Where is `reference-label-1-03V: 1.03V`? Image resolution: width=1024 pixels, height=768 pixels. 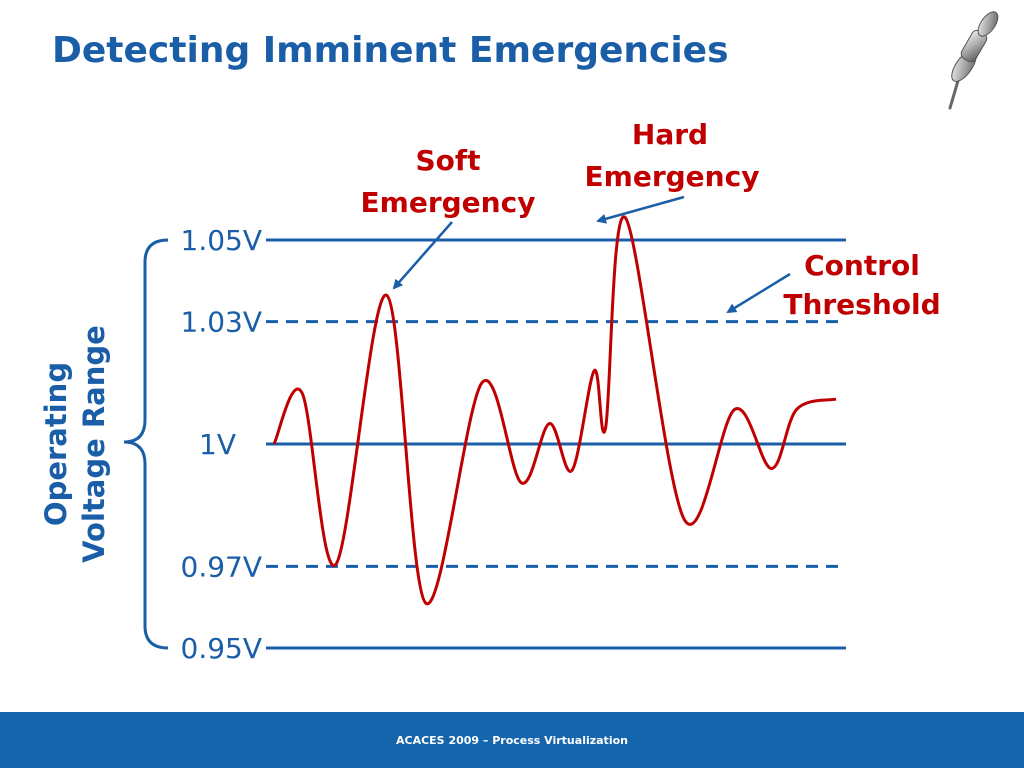 reference-label-1-03V: 1.03V is located at coordinates (222, 322).